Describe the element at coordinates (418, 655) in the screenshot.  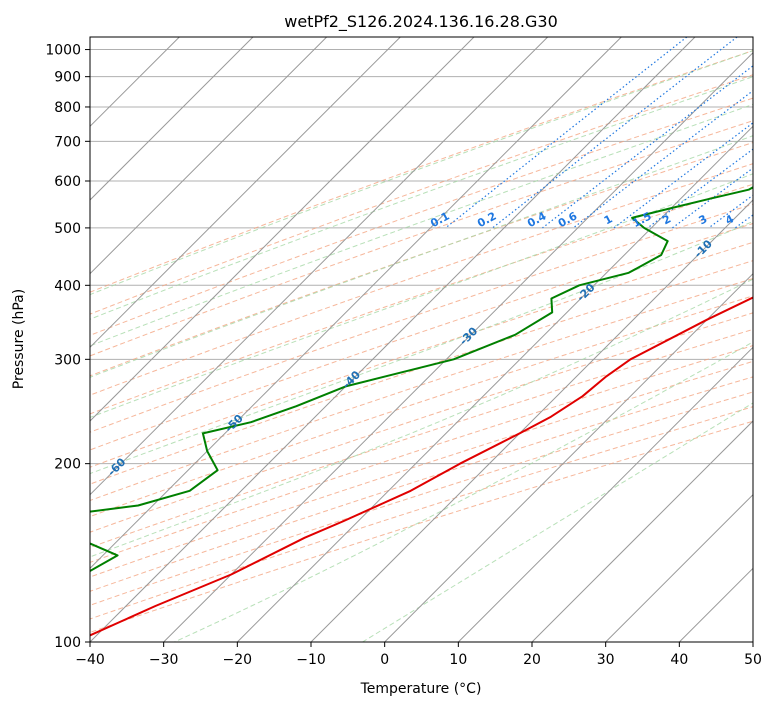
I see `x-axis: −40 −30 −20 −10 0 10 20 30 40 50` at that location.